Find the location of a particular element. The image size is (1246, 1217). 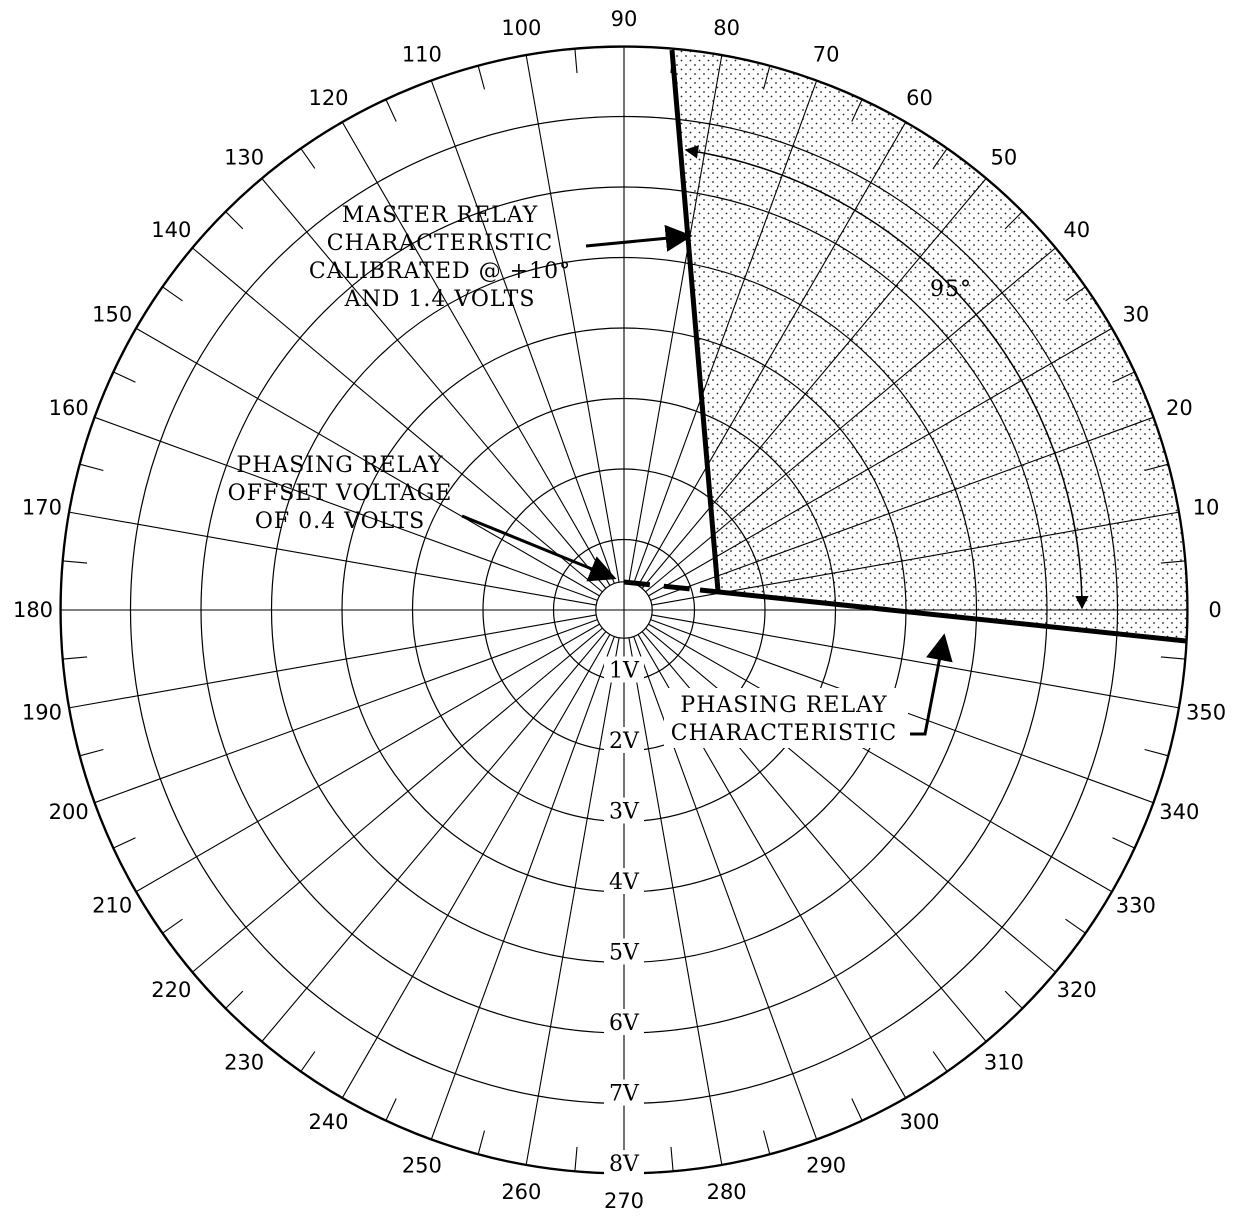

phasing-relay-label-line-2: CHARACTERISTIC is located at coordinates (784, 733).